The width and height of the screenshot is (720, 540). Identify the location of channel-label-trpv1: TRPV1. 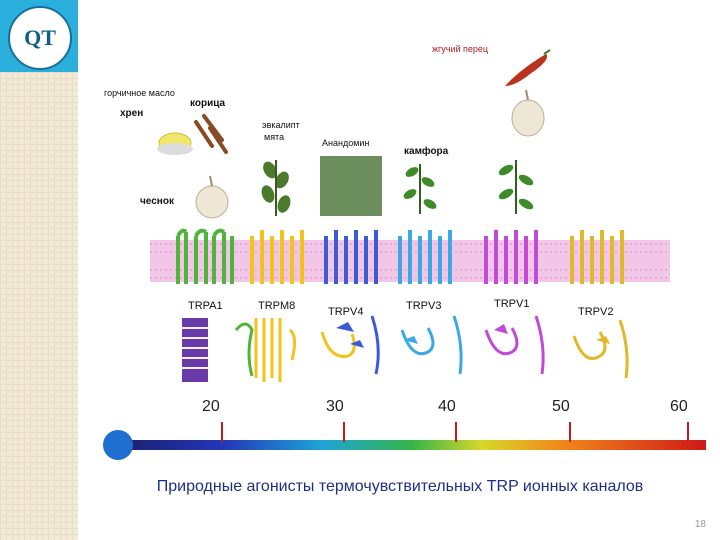
(512, 304).